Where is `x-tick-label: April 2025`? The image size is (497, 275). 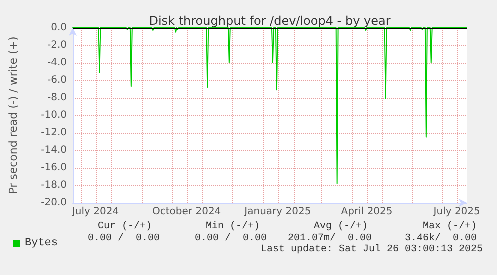 x-tick-label: April 2025 is located at coordinates (367, 212).